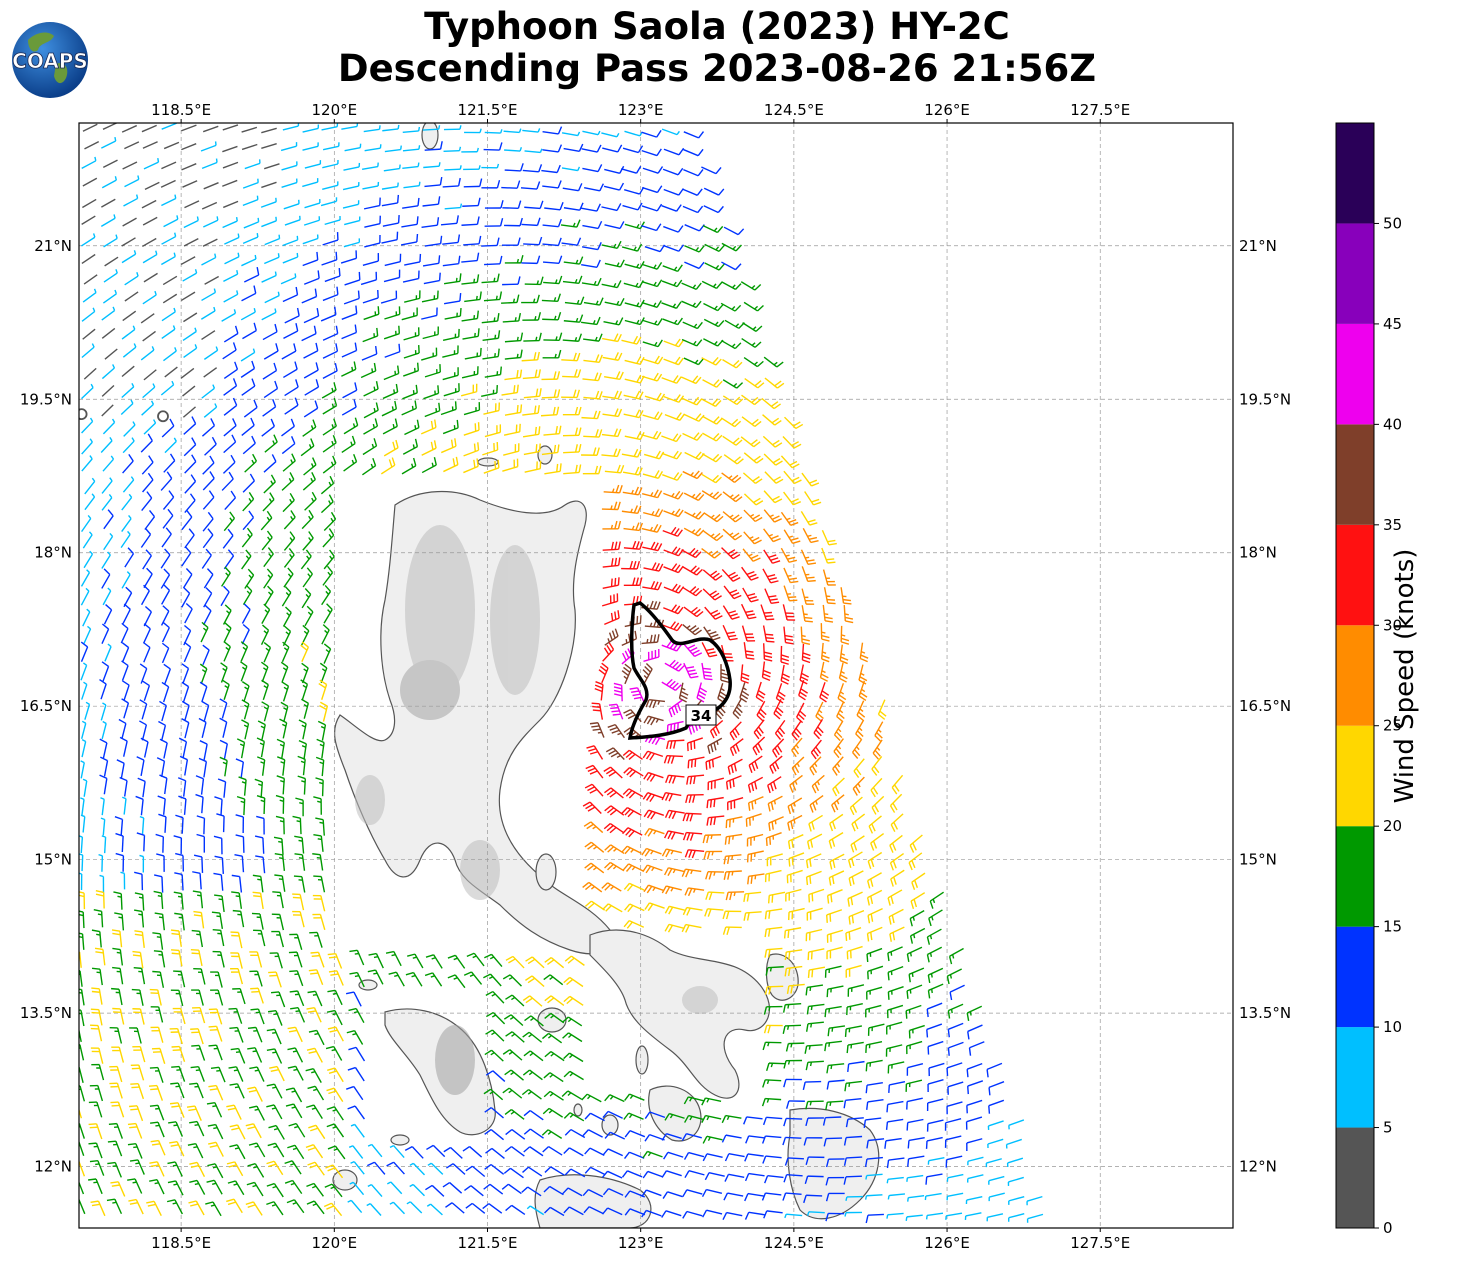  Describe the element at coordinates (1392, 223) in the screenshot. I see `colorbar-tick-label: 50` at that location.